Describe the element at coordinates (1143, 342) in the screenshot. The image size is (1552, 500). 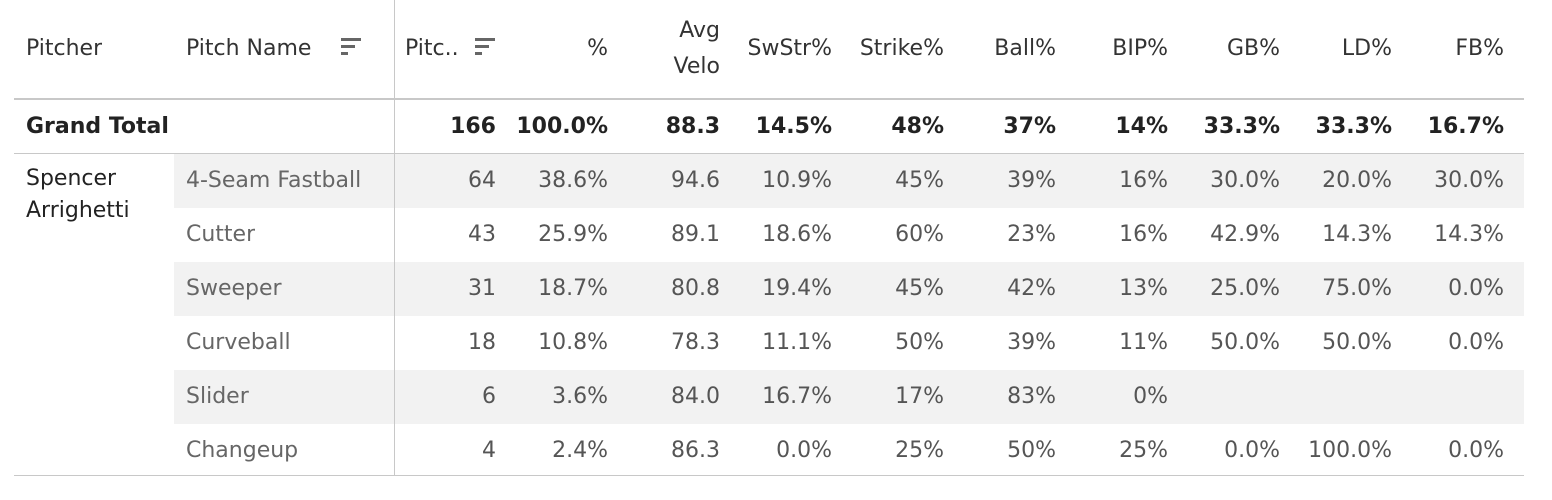
I see `cell-bip: 11%` at that location.